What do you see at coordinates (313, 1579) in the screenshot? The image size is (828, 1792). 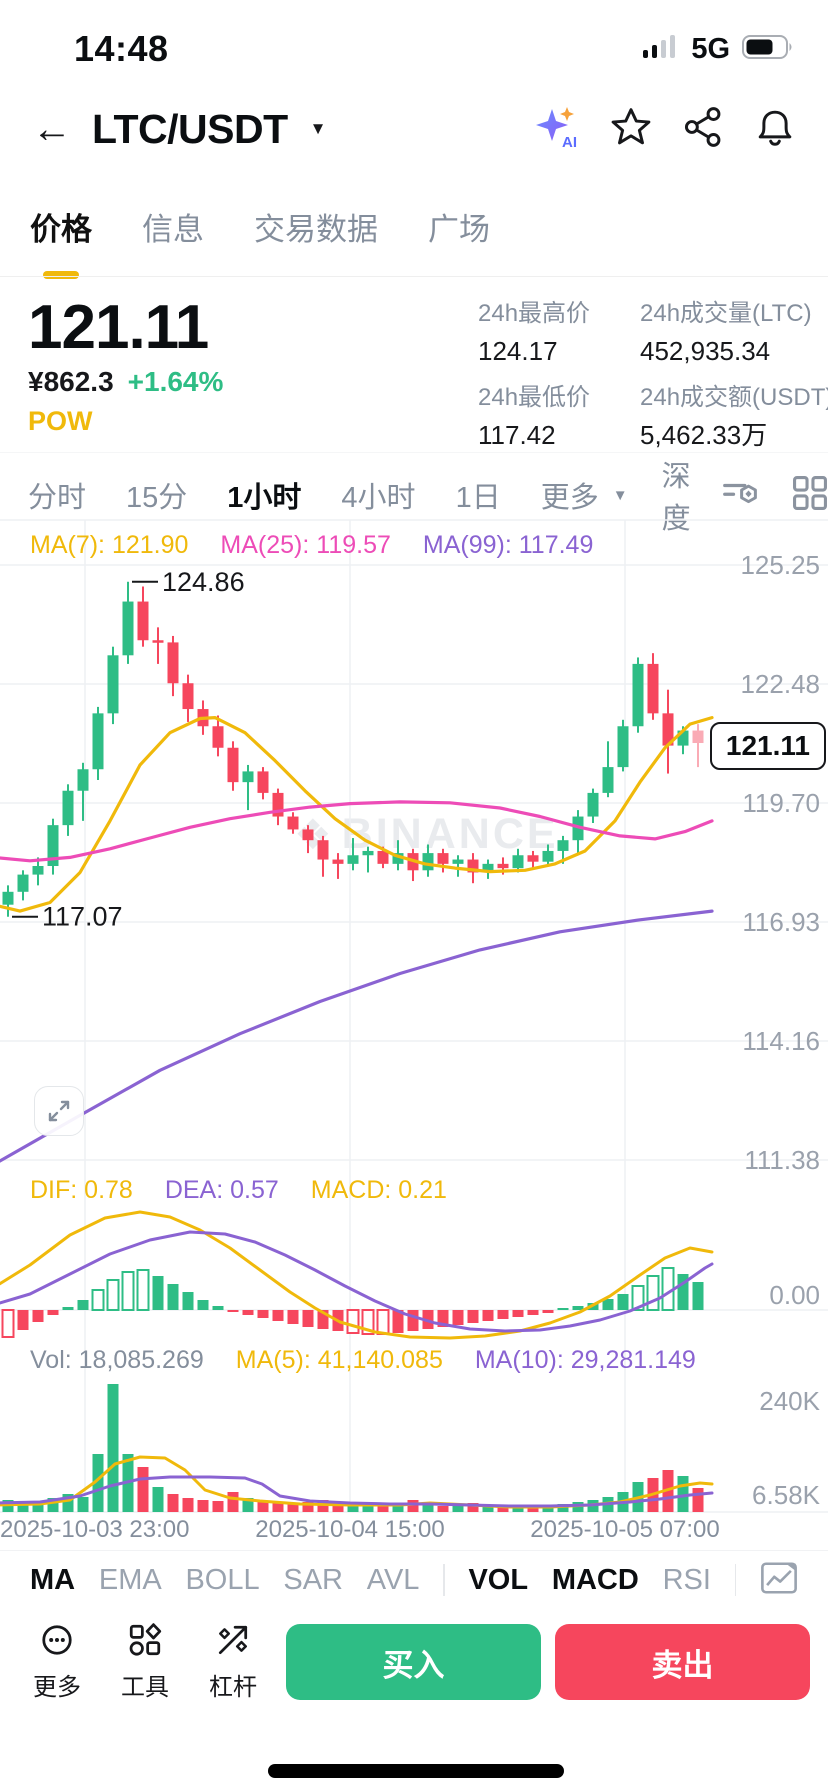 I see `indicator-tab-SAR: SAR` at bounding box center [313, 1579].